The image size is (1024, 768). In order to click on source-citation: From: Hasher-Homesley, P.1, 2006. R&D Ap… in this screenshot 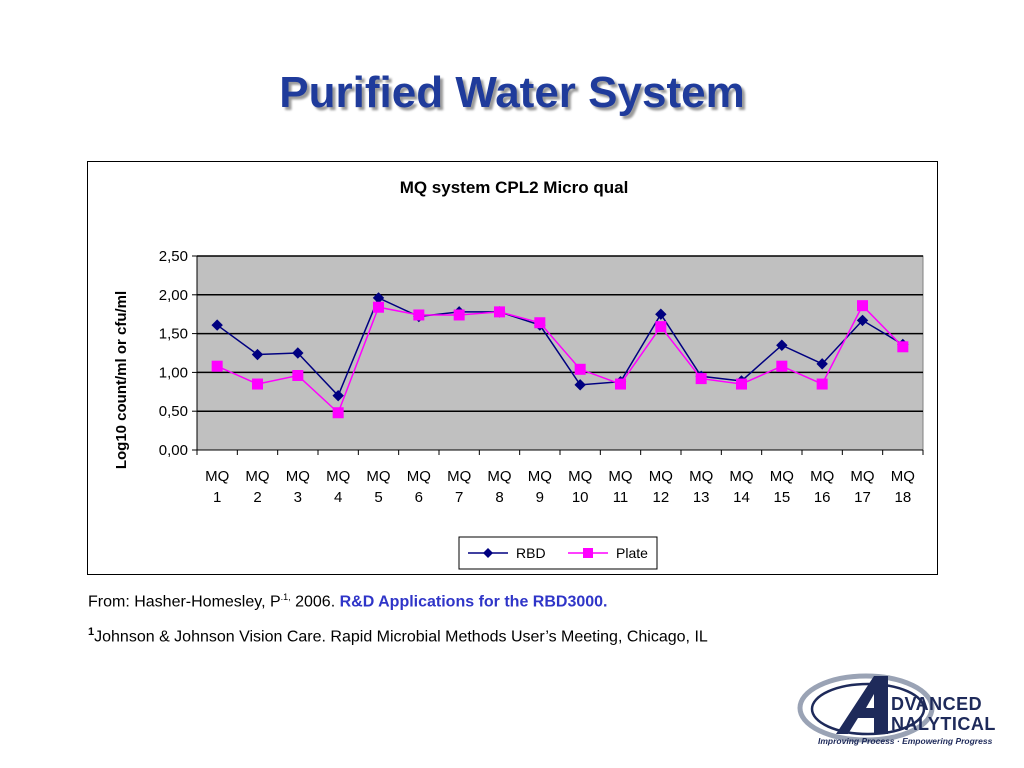, I will do `click(347, 601)`.